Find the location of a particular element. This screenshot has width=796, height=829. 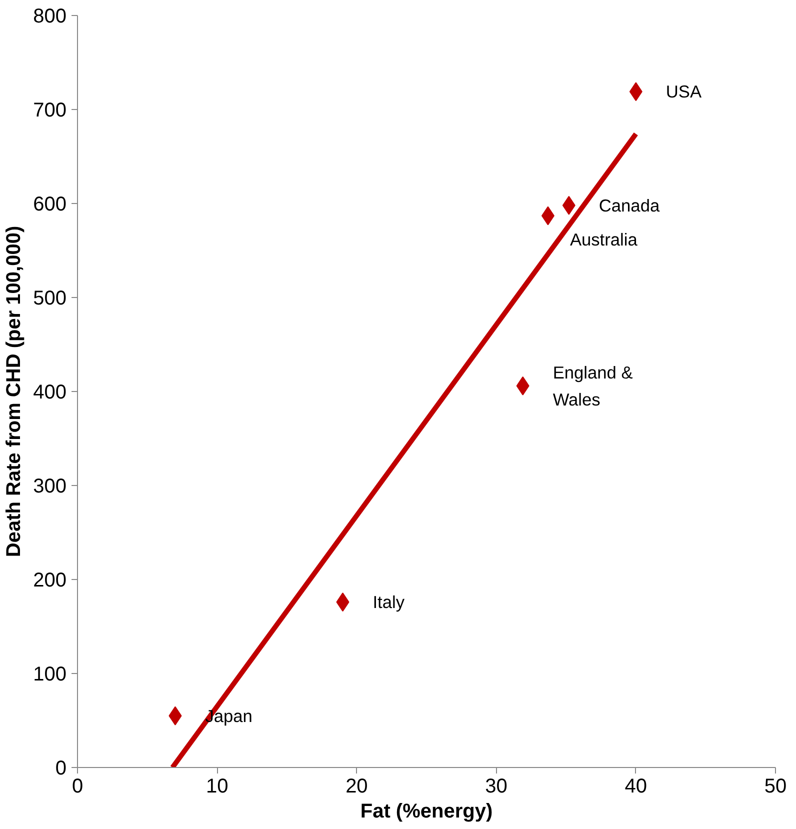

annotation: Italy is located at coordinates (388, 602).